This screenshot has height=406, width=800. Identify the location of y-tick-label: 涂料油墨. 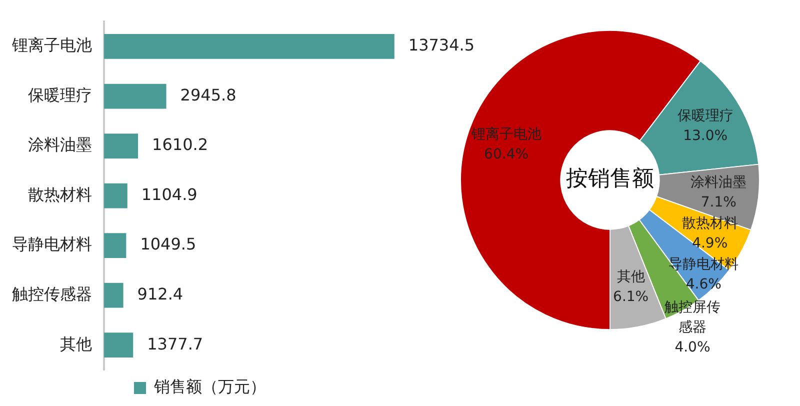
(60, 144).